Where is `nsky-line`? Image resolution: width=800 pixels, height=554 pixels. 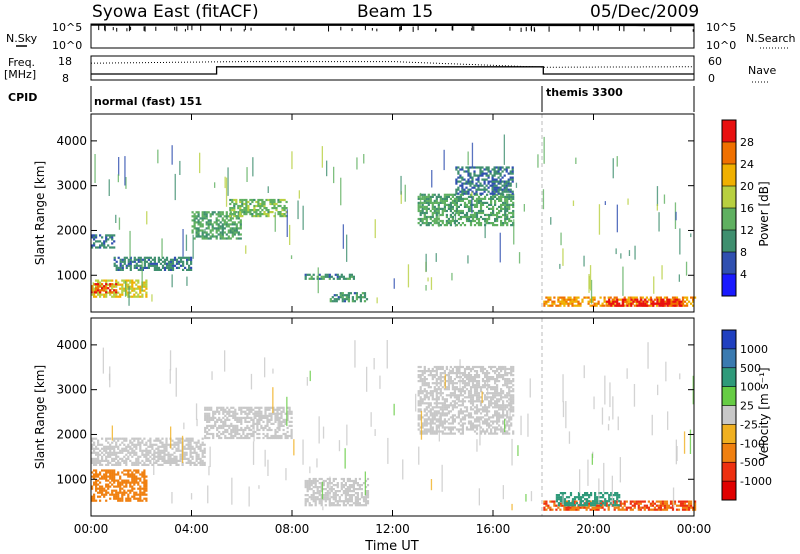 nsky-line is located at coordinates (392, 25).